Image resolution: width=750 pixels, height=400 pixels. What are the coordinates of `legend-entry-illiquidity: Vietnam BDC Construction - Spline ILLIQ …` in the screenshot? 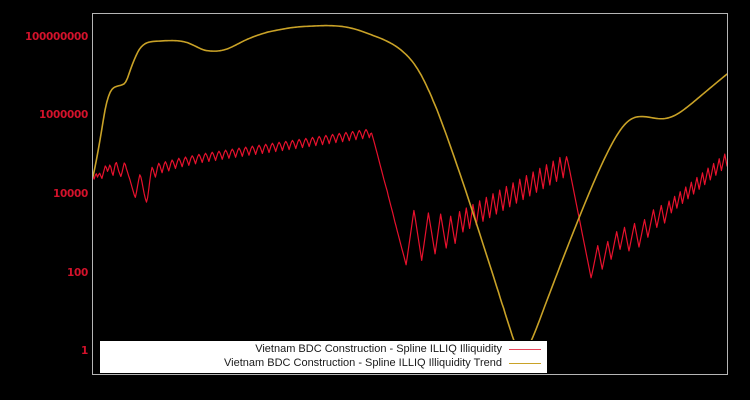 It's located at (323, 349).